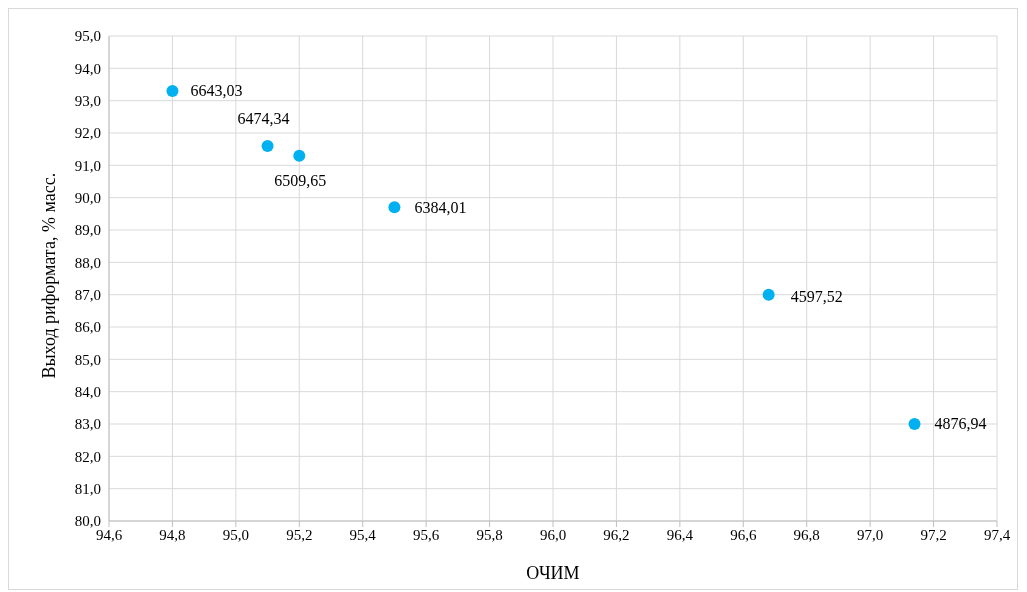 The height and width of the screenshot is (592, 1027). Describe the element at coordinates (87, 36) in the screenshot. I see `y-tick-label: 95,0` at that location.